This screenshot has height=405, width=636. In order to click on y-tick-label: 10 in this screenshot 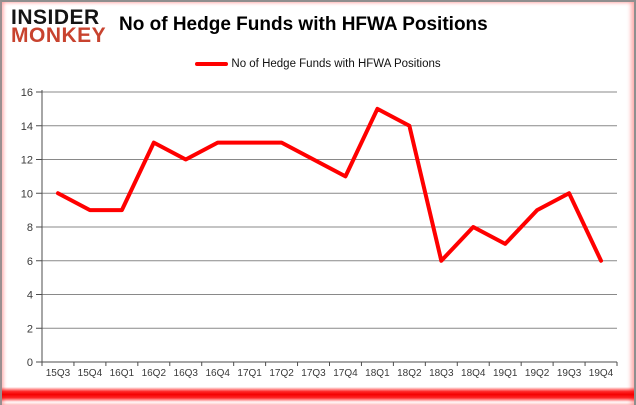, I will do `click(27, 194)`.